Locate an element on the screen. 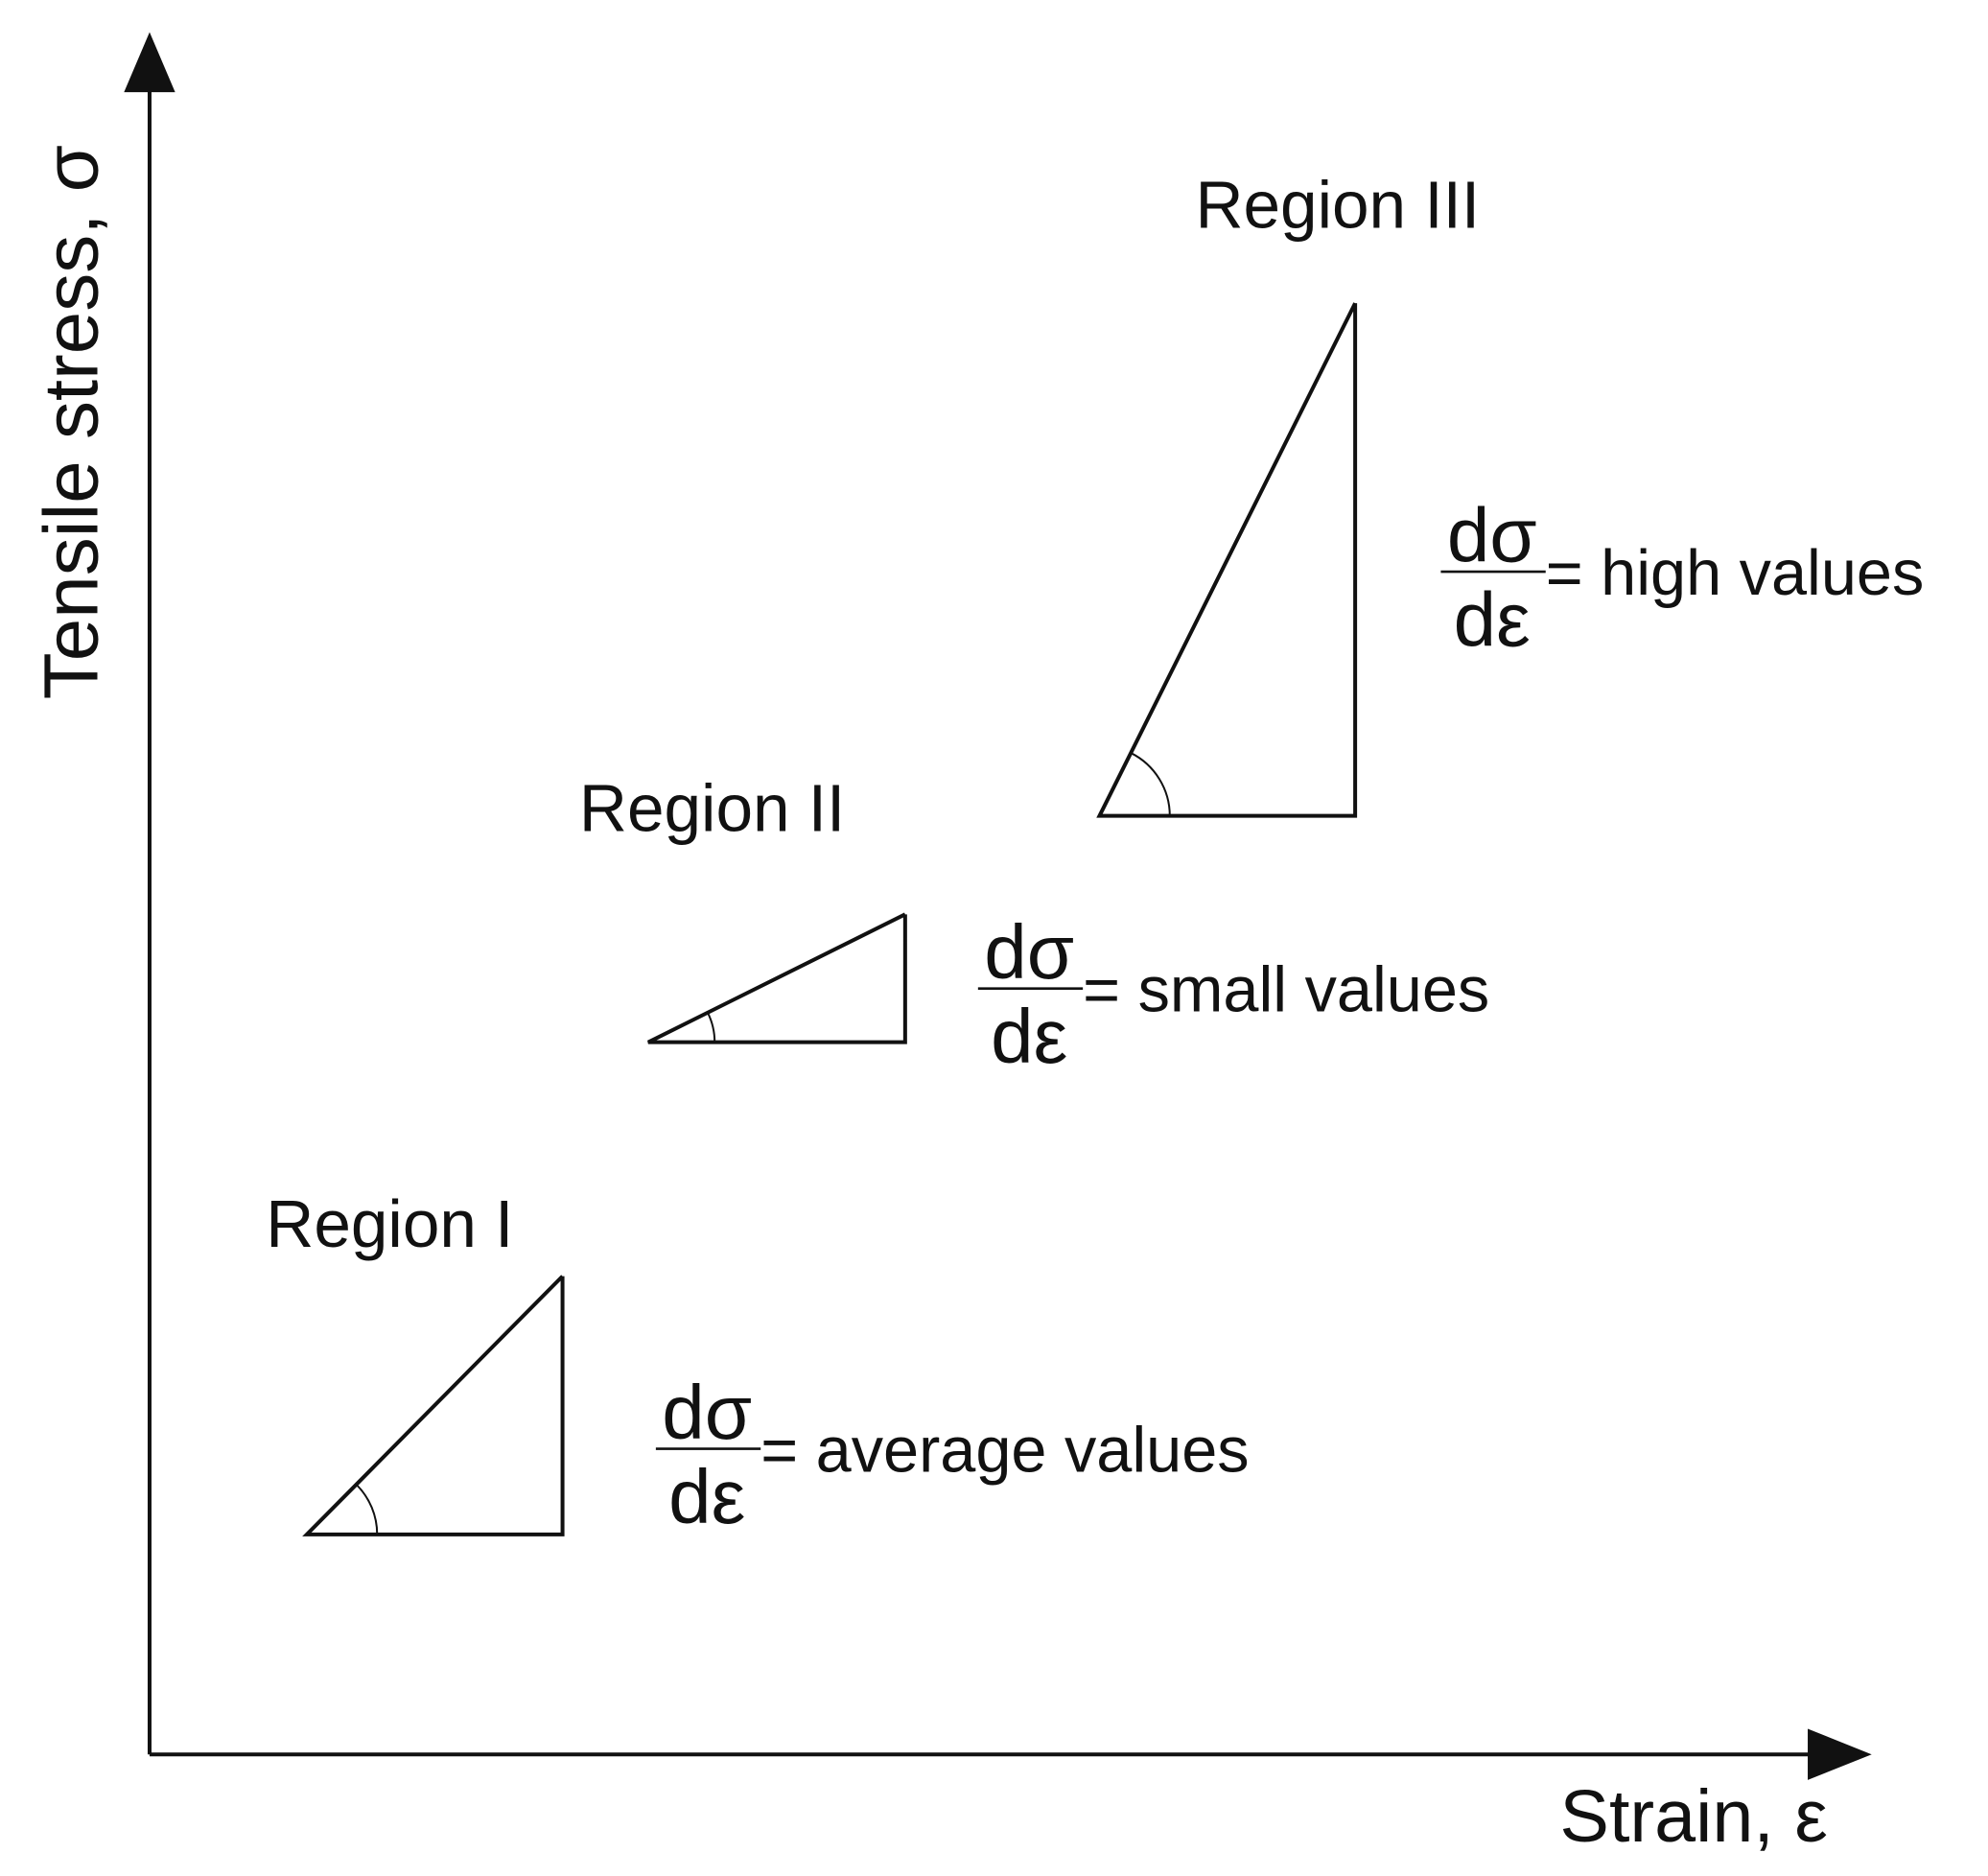  region-label: Region III is located at coordinates (1337, 204).